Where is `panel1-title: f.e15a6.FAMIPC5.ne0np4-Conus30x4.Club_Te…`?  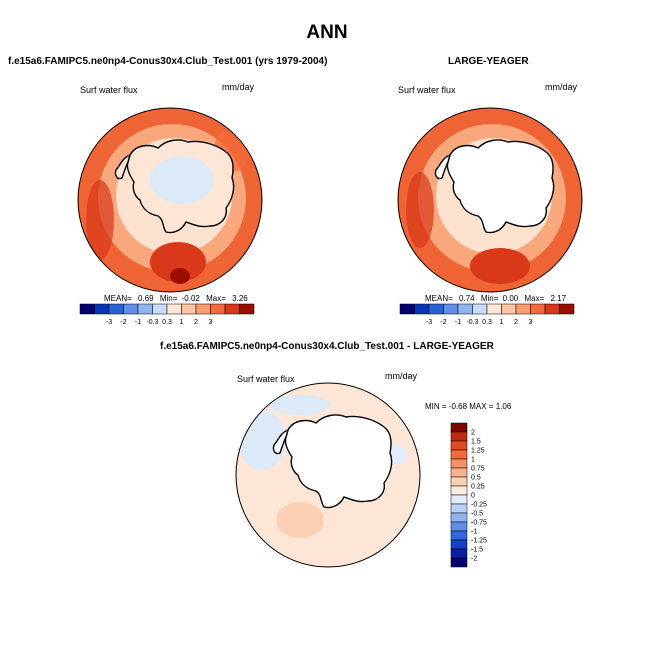 panel1-title: f.e15a6.FAMIPC5.ne0np4-Conus30x4.Club_Te… is located at coordinates (168, 61).